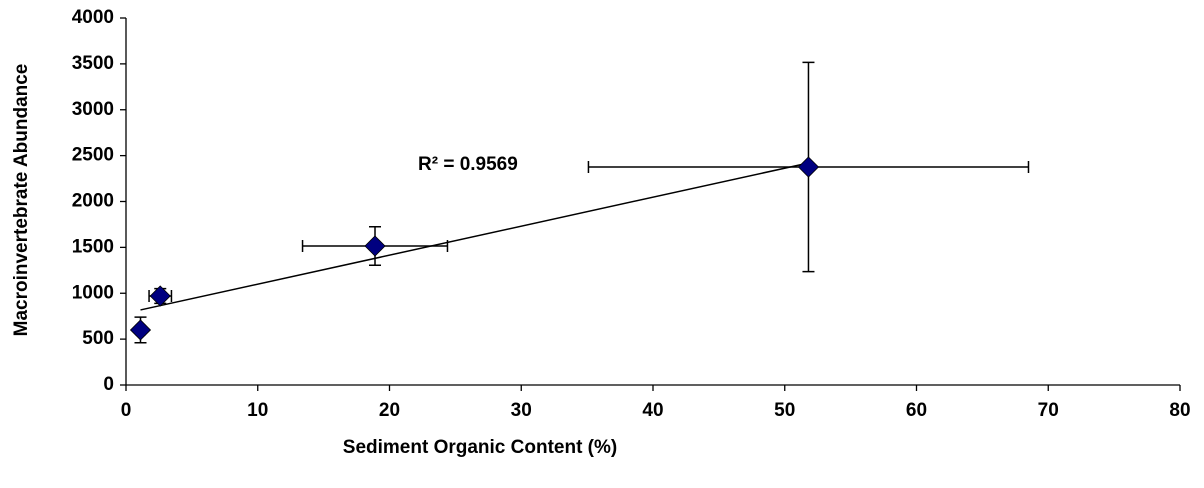 The height and width of the screenshot is (488, 1204). What do you see at coordinates (93, 109) in the screenshot?
I see `y-tick-label: 3000` at bounding box center [93, 109].